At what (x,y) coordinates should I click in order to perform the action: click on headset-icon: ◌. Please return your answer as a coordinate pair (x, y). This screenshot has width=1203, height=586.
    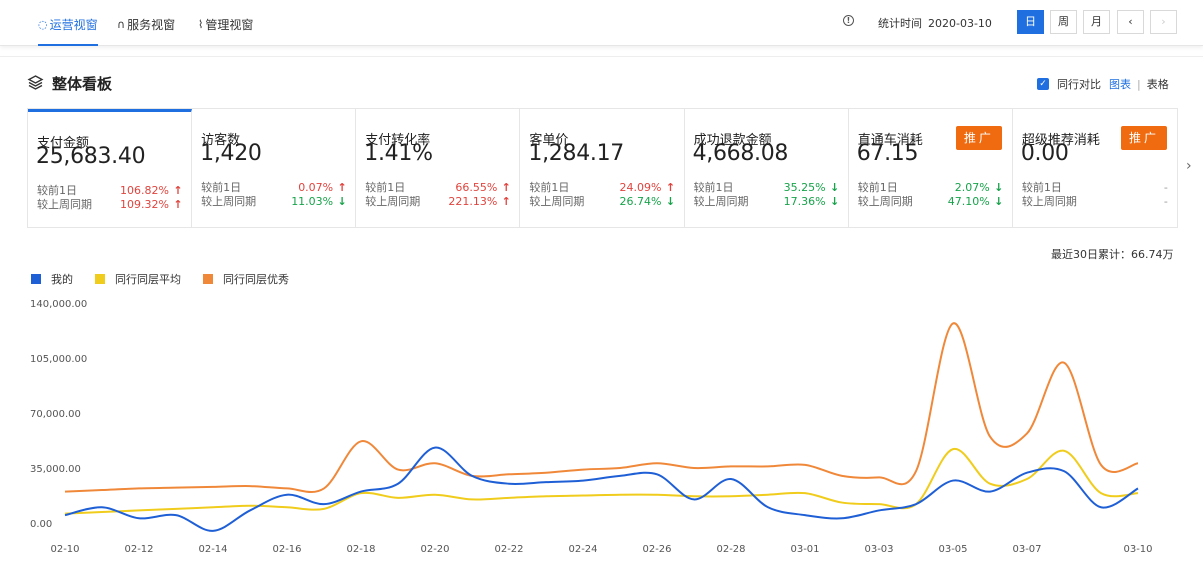
    Looking at the image, I should click on (43, 24).